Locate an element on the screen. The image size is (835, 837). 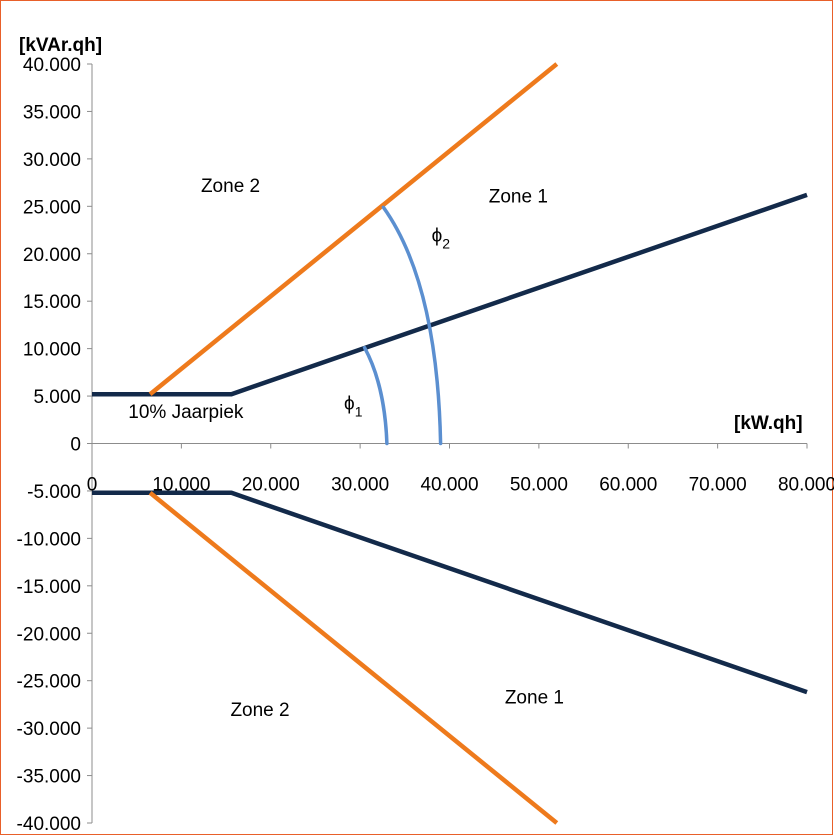
phi-label: ϕ1 is located at coordinates (353, 406).